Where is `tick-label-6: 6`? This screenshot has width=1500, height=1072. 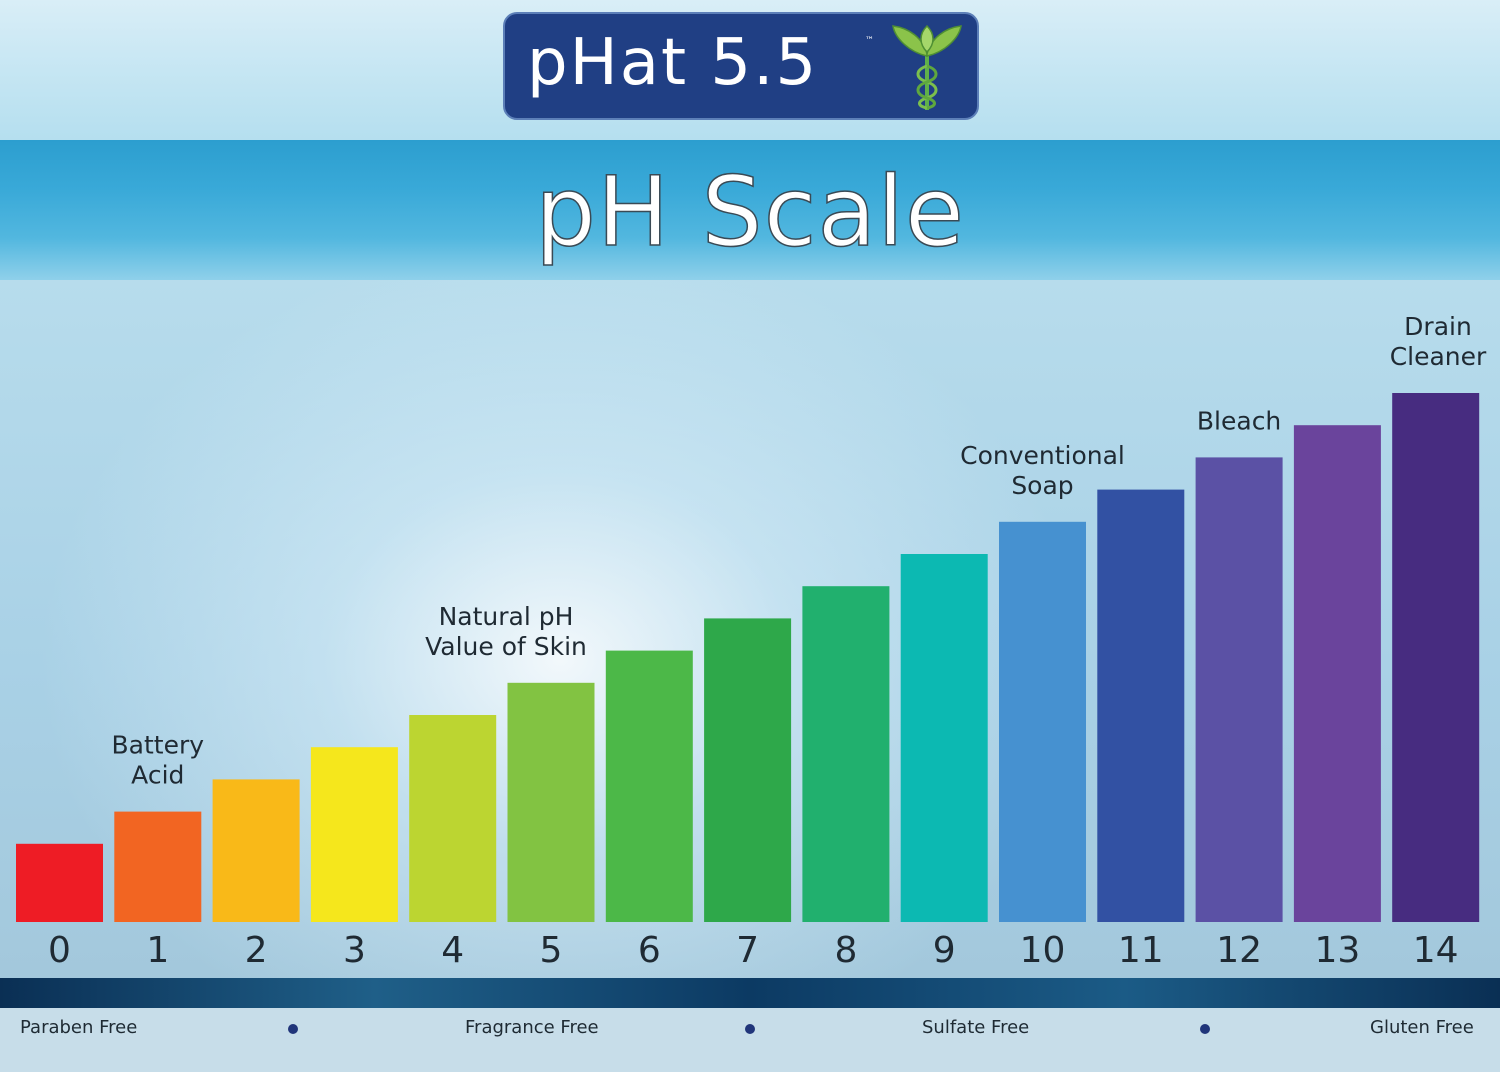
tick-label-6: 6 is located at coordinates (649, 950).